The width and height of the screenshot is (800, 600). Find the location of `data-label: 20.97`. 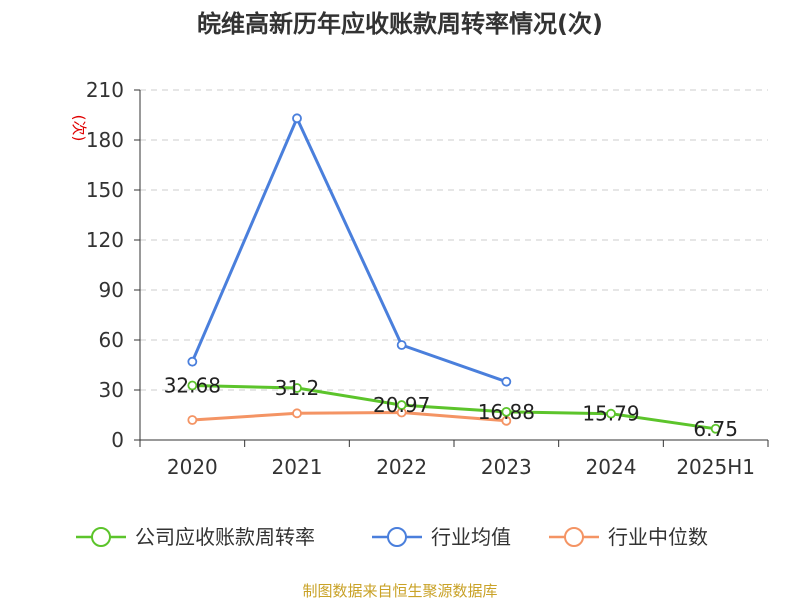

data-label: 20.97 is located at coordinates (401, 405).